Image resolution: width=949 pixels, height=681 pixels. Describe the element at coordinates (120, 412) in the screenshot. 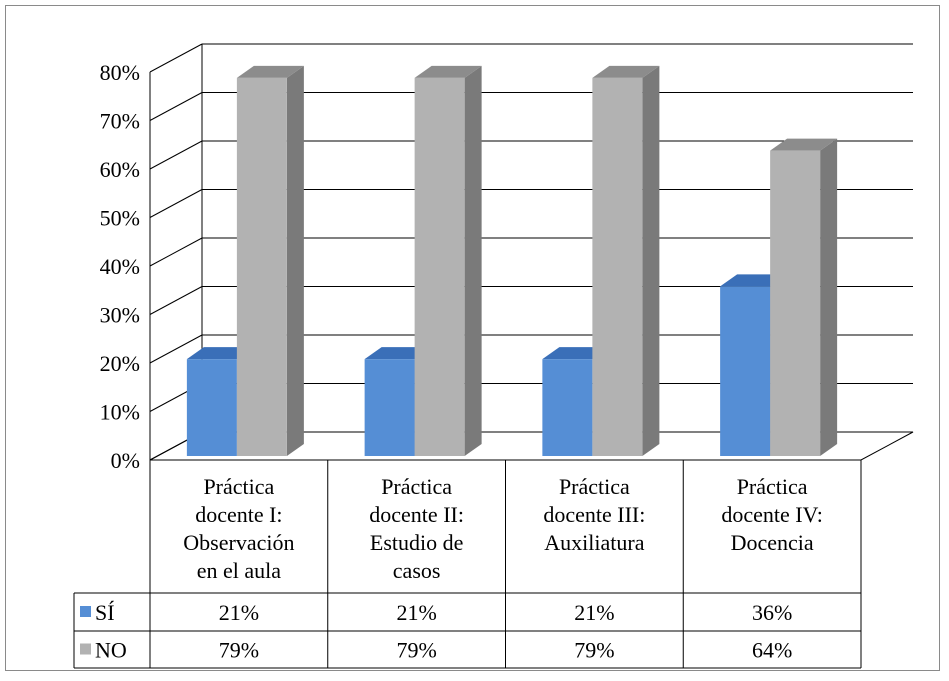

I see `y-tick-label: 10%` at that location.